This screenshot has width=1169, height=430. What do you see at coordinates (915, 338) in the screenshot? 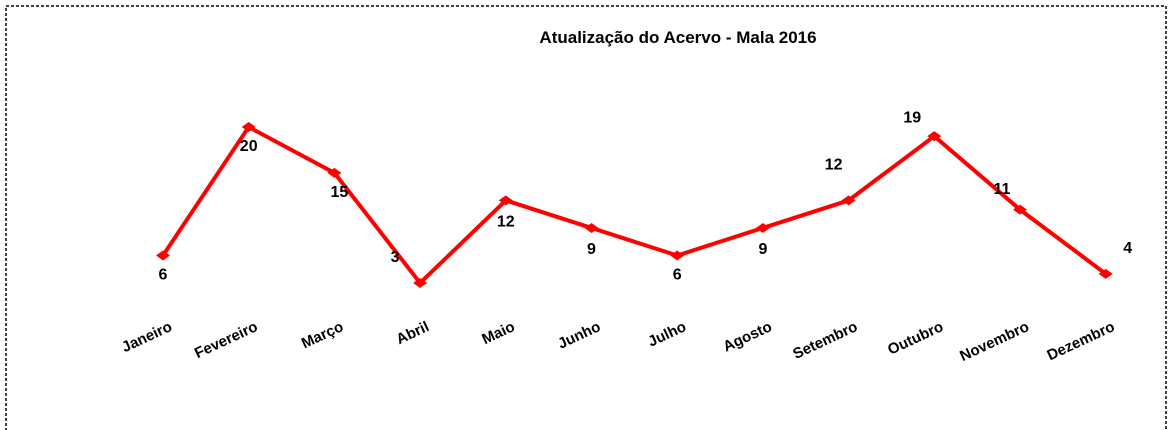
I see `x-tick-label: Outubro` at bounding box center [915, 338].